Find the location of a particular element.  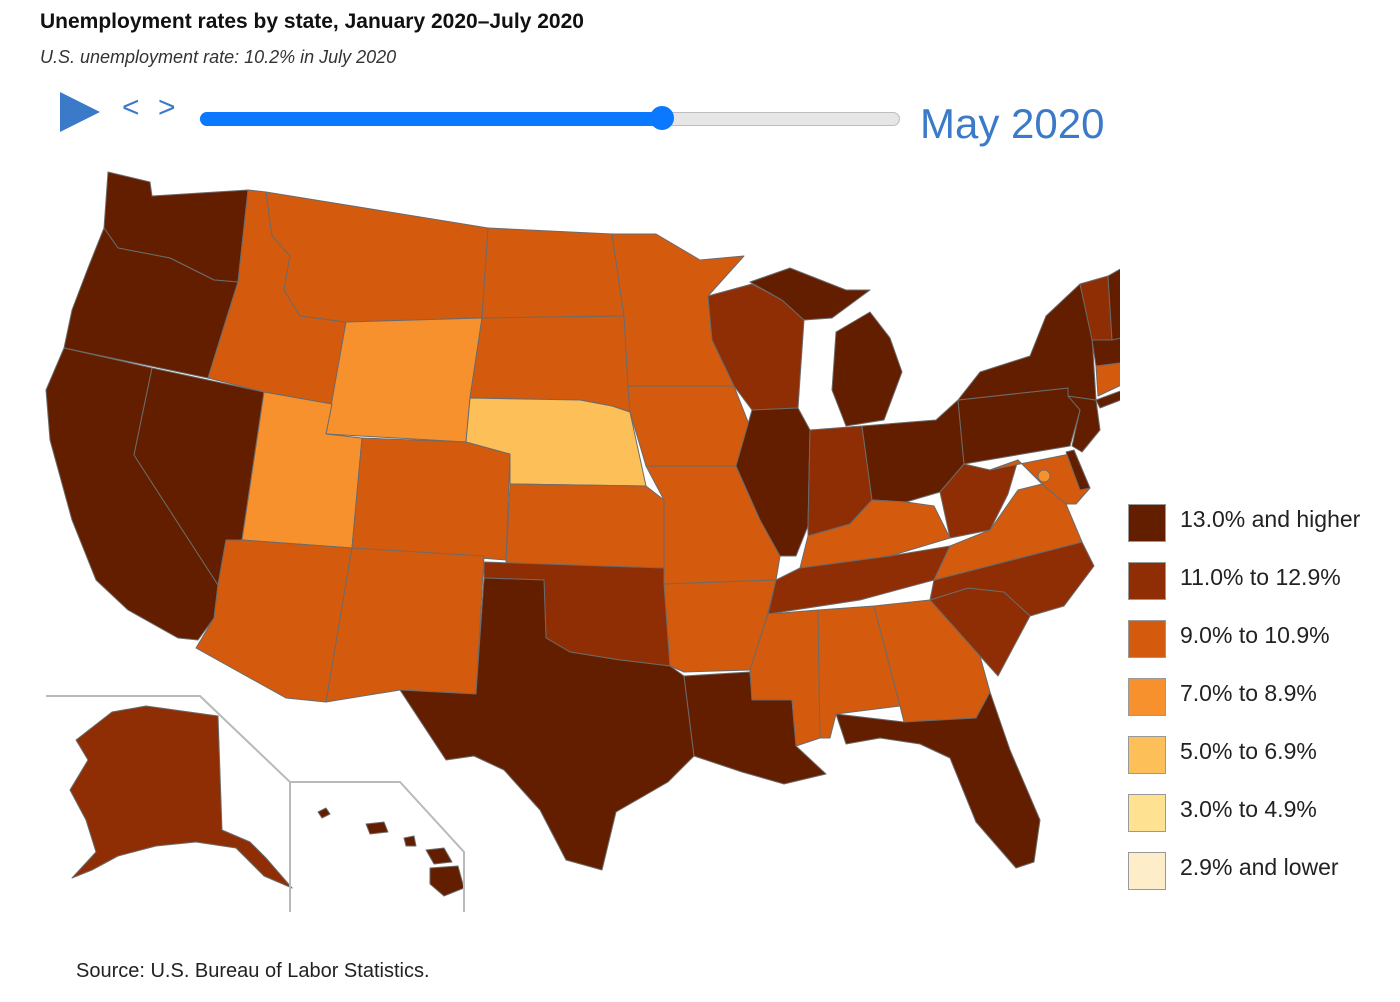

state-mi is located at coordinates (826, 347).